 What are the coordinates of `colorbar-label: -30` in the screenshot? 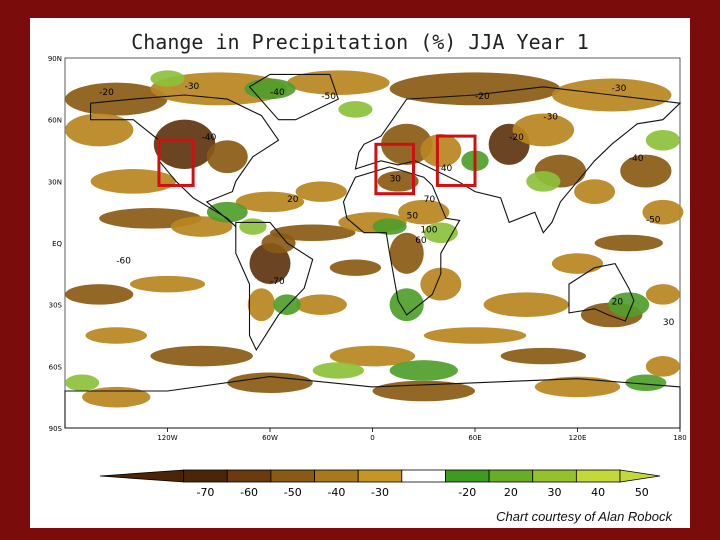 It's located at (380, 492).